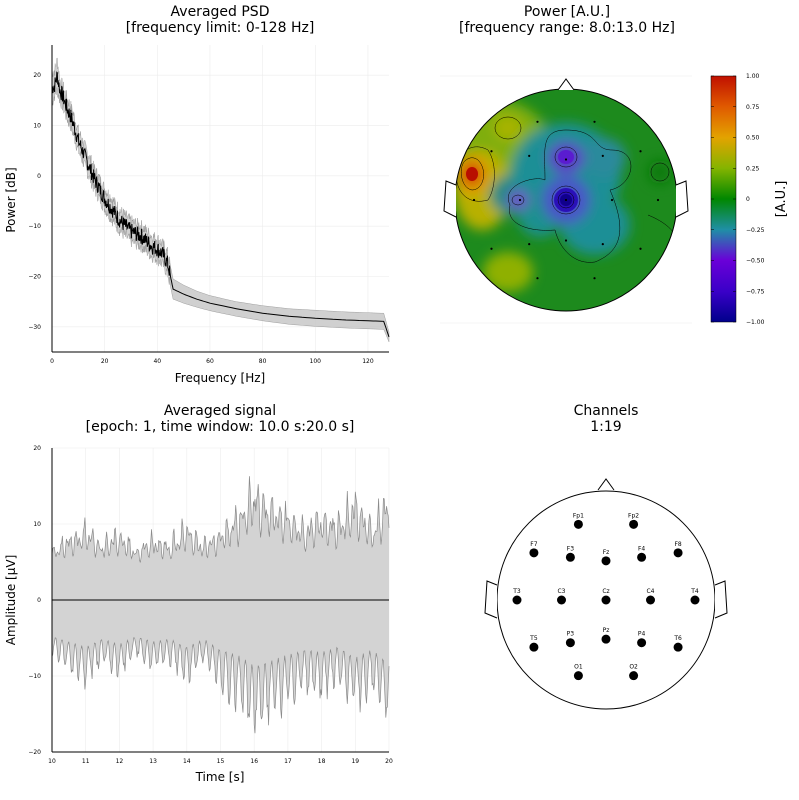 The image size is (799, 800). Describe the element at coordinates (34, 752) in the screenshot. I see `signal-ytick-label: −20` at that location.